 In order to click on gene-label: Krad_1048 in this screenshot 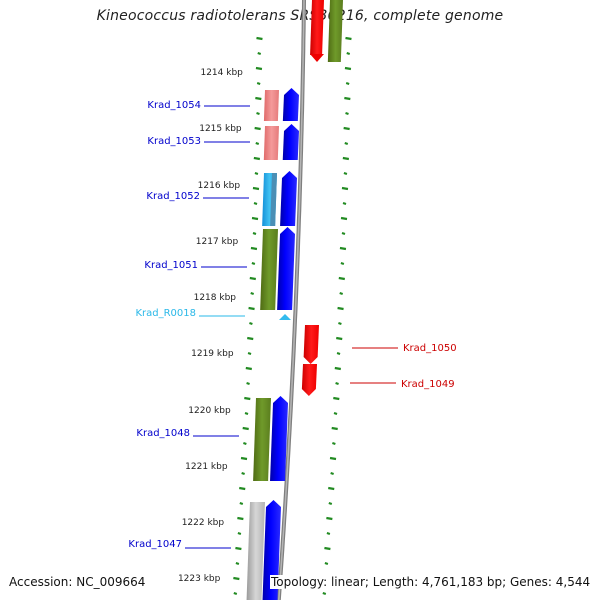, I will do `click(163, 433)`.